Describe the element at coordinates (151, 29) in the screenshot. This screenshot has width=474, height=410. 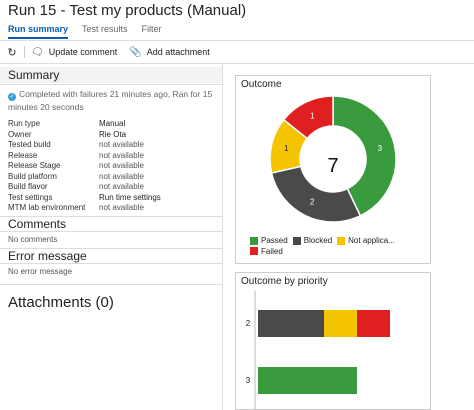
I see `tab-filter: Filter` at that location.